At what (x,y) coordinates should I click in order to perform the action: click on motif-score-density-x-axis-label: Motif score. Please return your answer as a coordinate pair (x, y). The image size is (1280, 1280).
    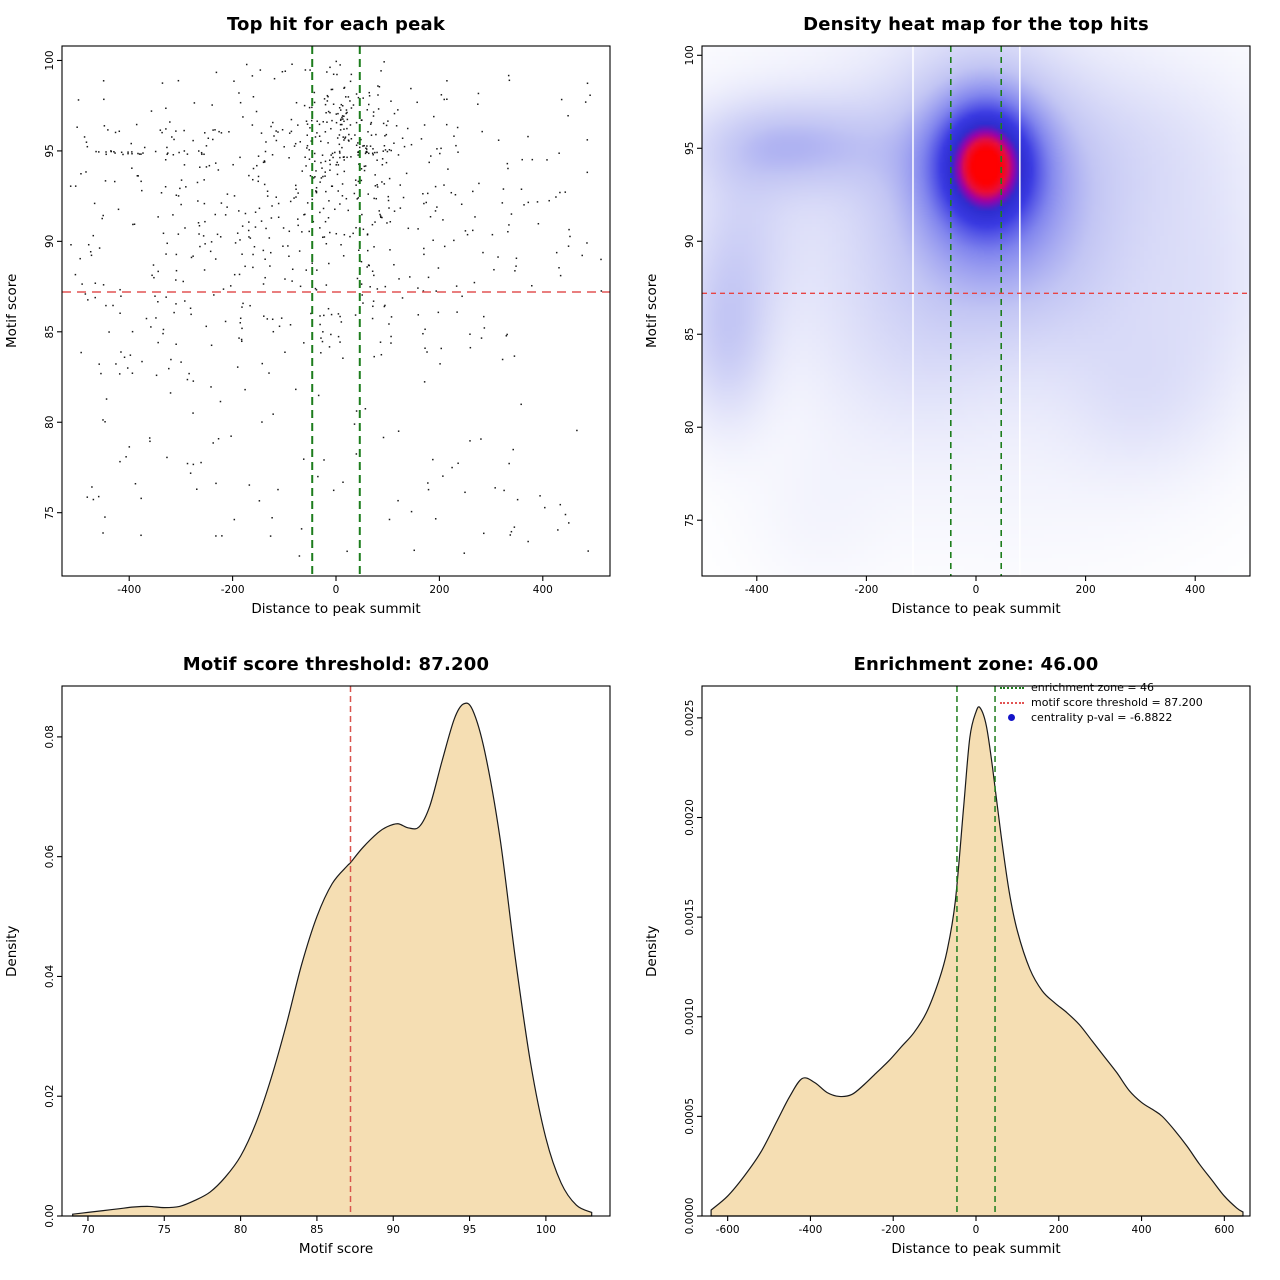
    Looking at the image, I should click on (336, 1249).